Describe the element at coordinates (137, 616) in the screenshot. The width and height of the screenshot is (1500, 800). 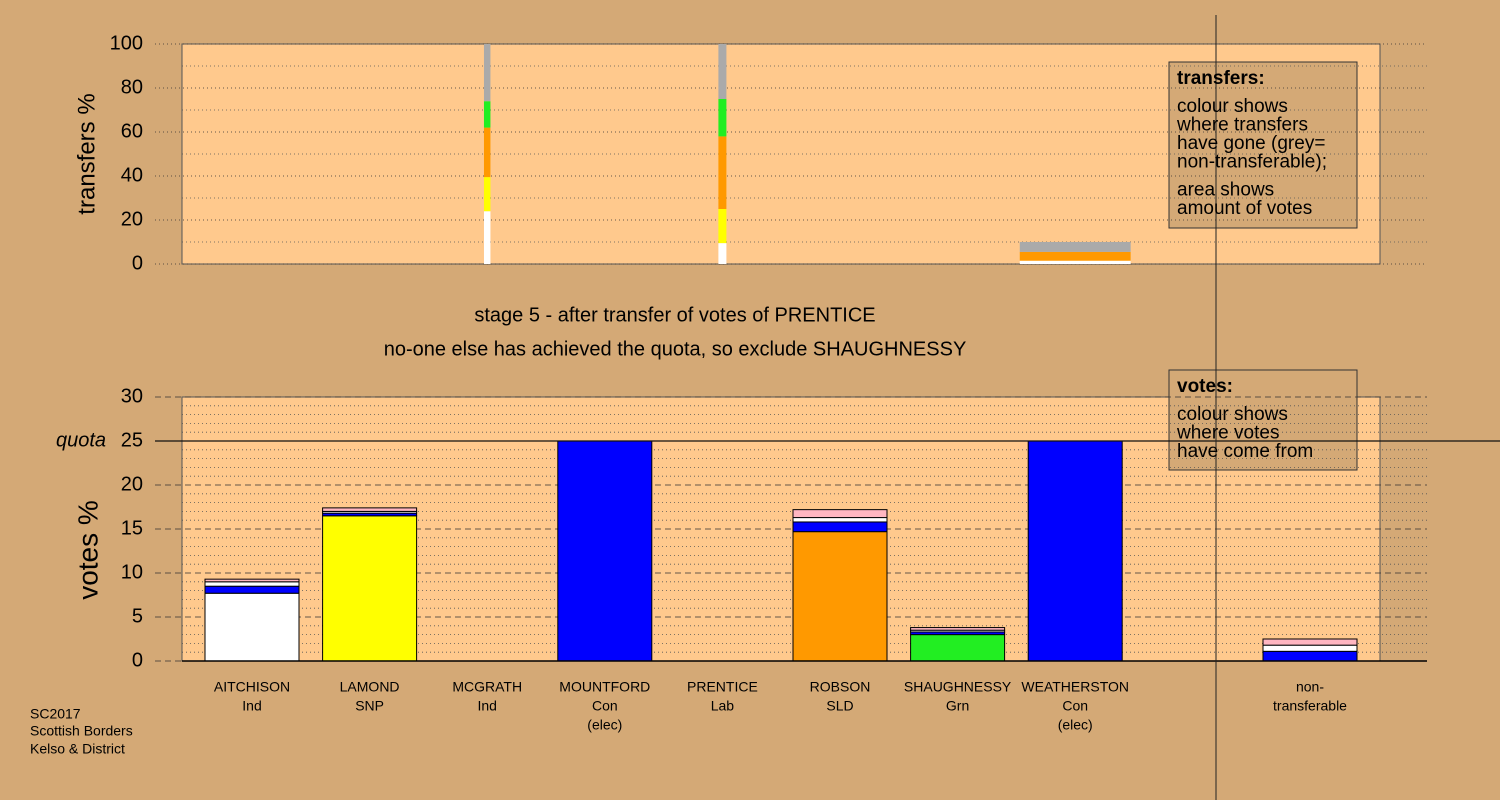
I see `y-tick-label: 5` at that location.